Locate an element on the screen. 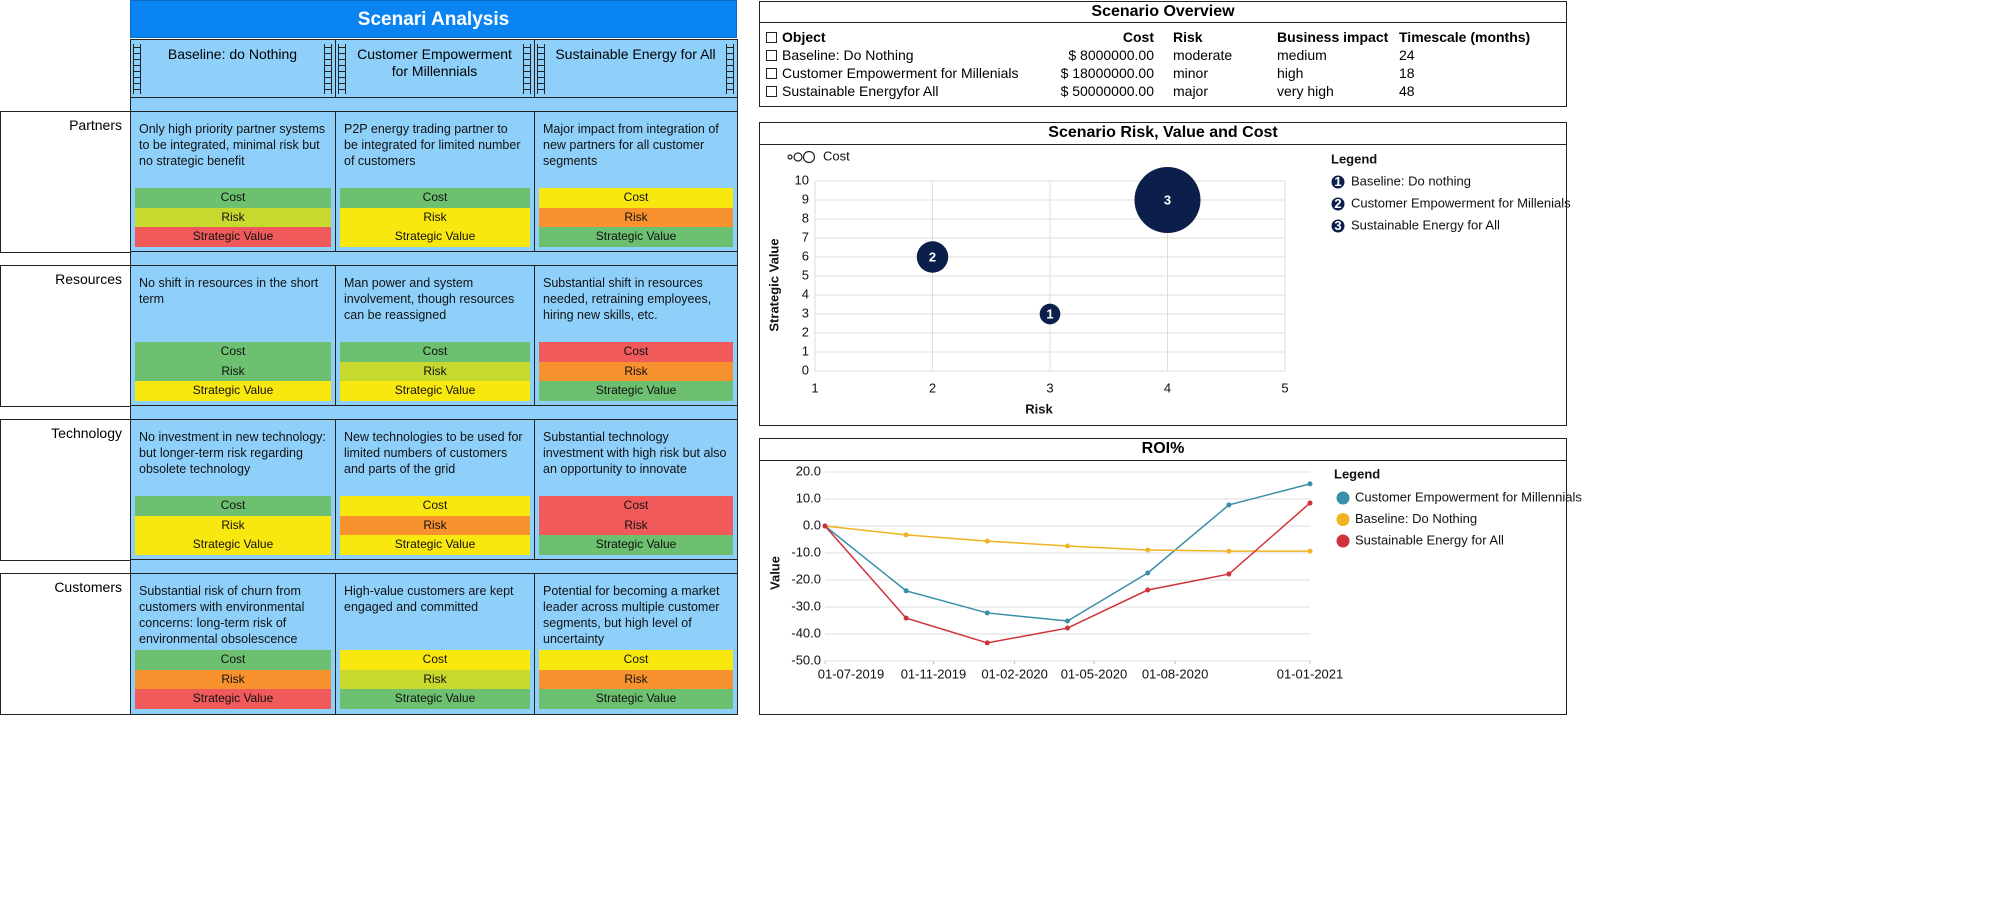 This screenshot has width=2008, height=917. x-tick-label: 01-02-2020 is located at coordinates (1014, 673).